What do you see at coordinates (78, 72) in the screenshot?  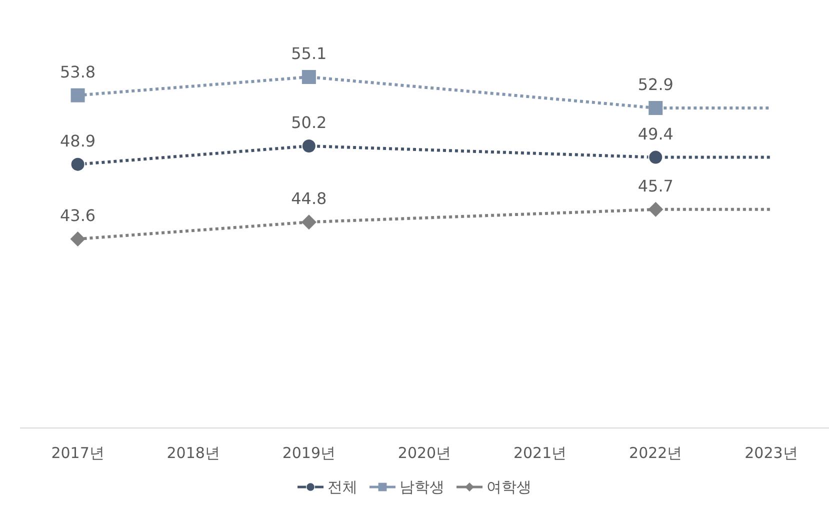 I see `data-label: 53.8` at bounding box center [78, 72].